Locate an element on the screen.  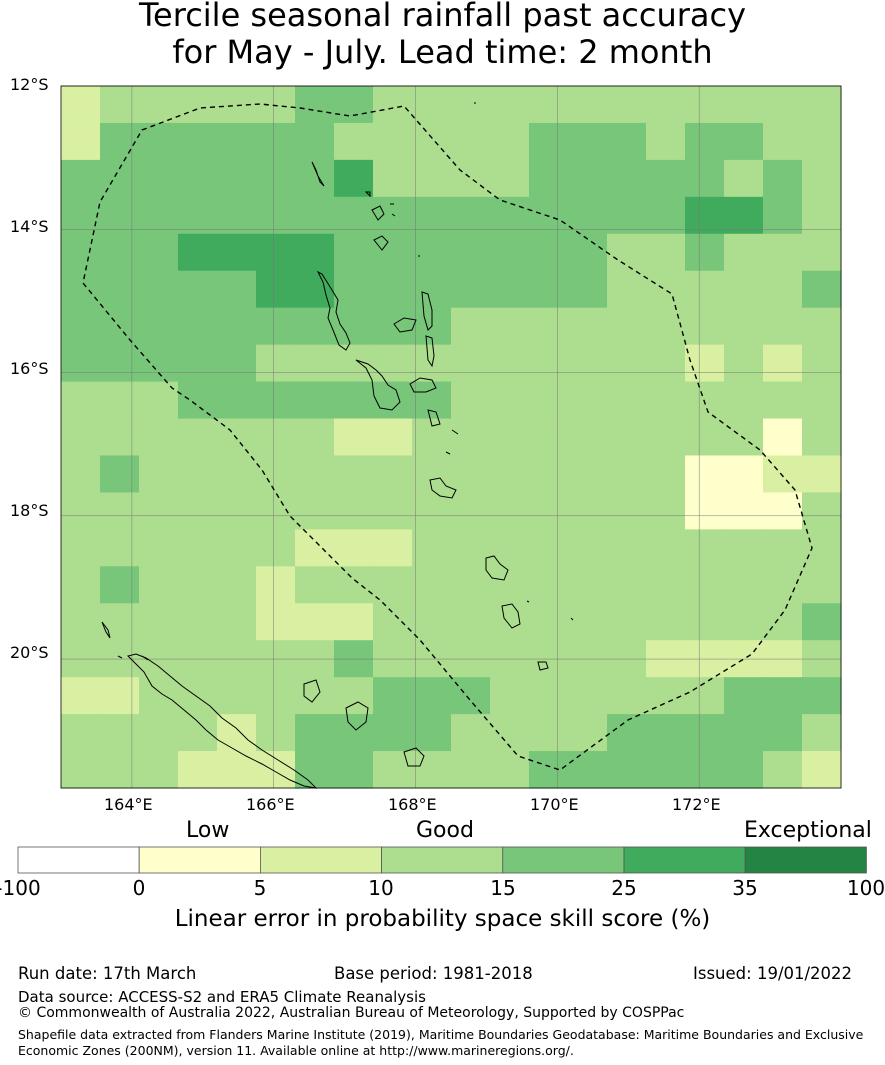
island-espiritu-santo is located at coordinates (333, 310).